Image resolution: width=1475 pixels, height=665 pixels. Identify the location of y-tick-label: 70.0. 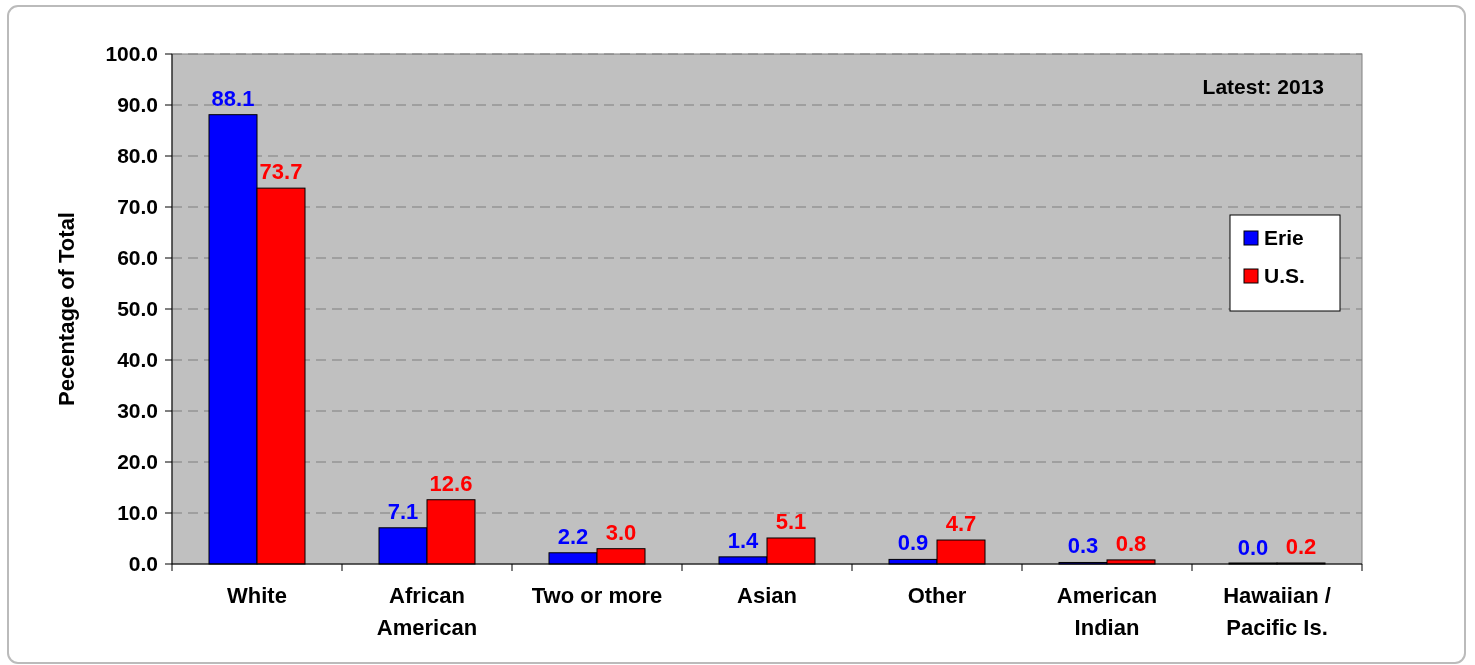
(137, 207).